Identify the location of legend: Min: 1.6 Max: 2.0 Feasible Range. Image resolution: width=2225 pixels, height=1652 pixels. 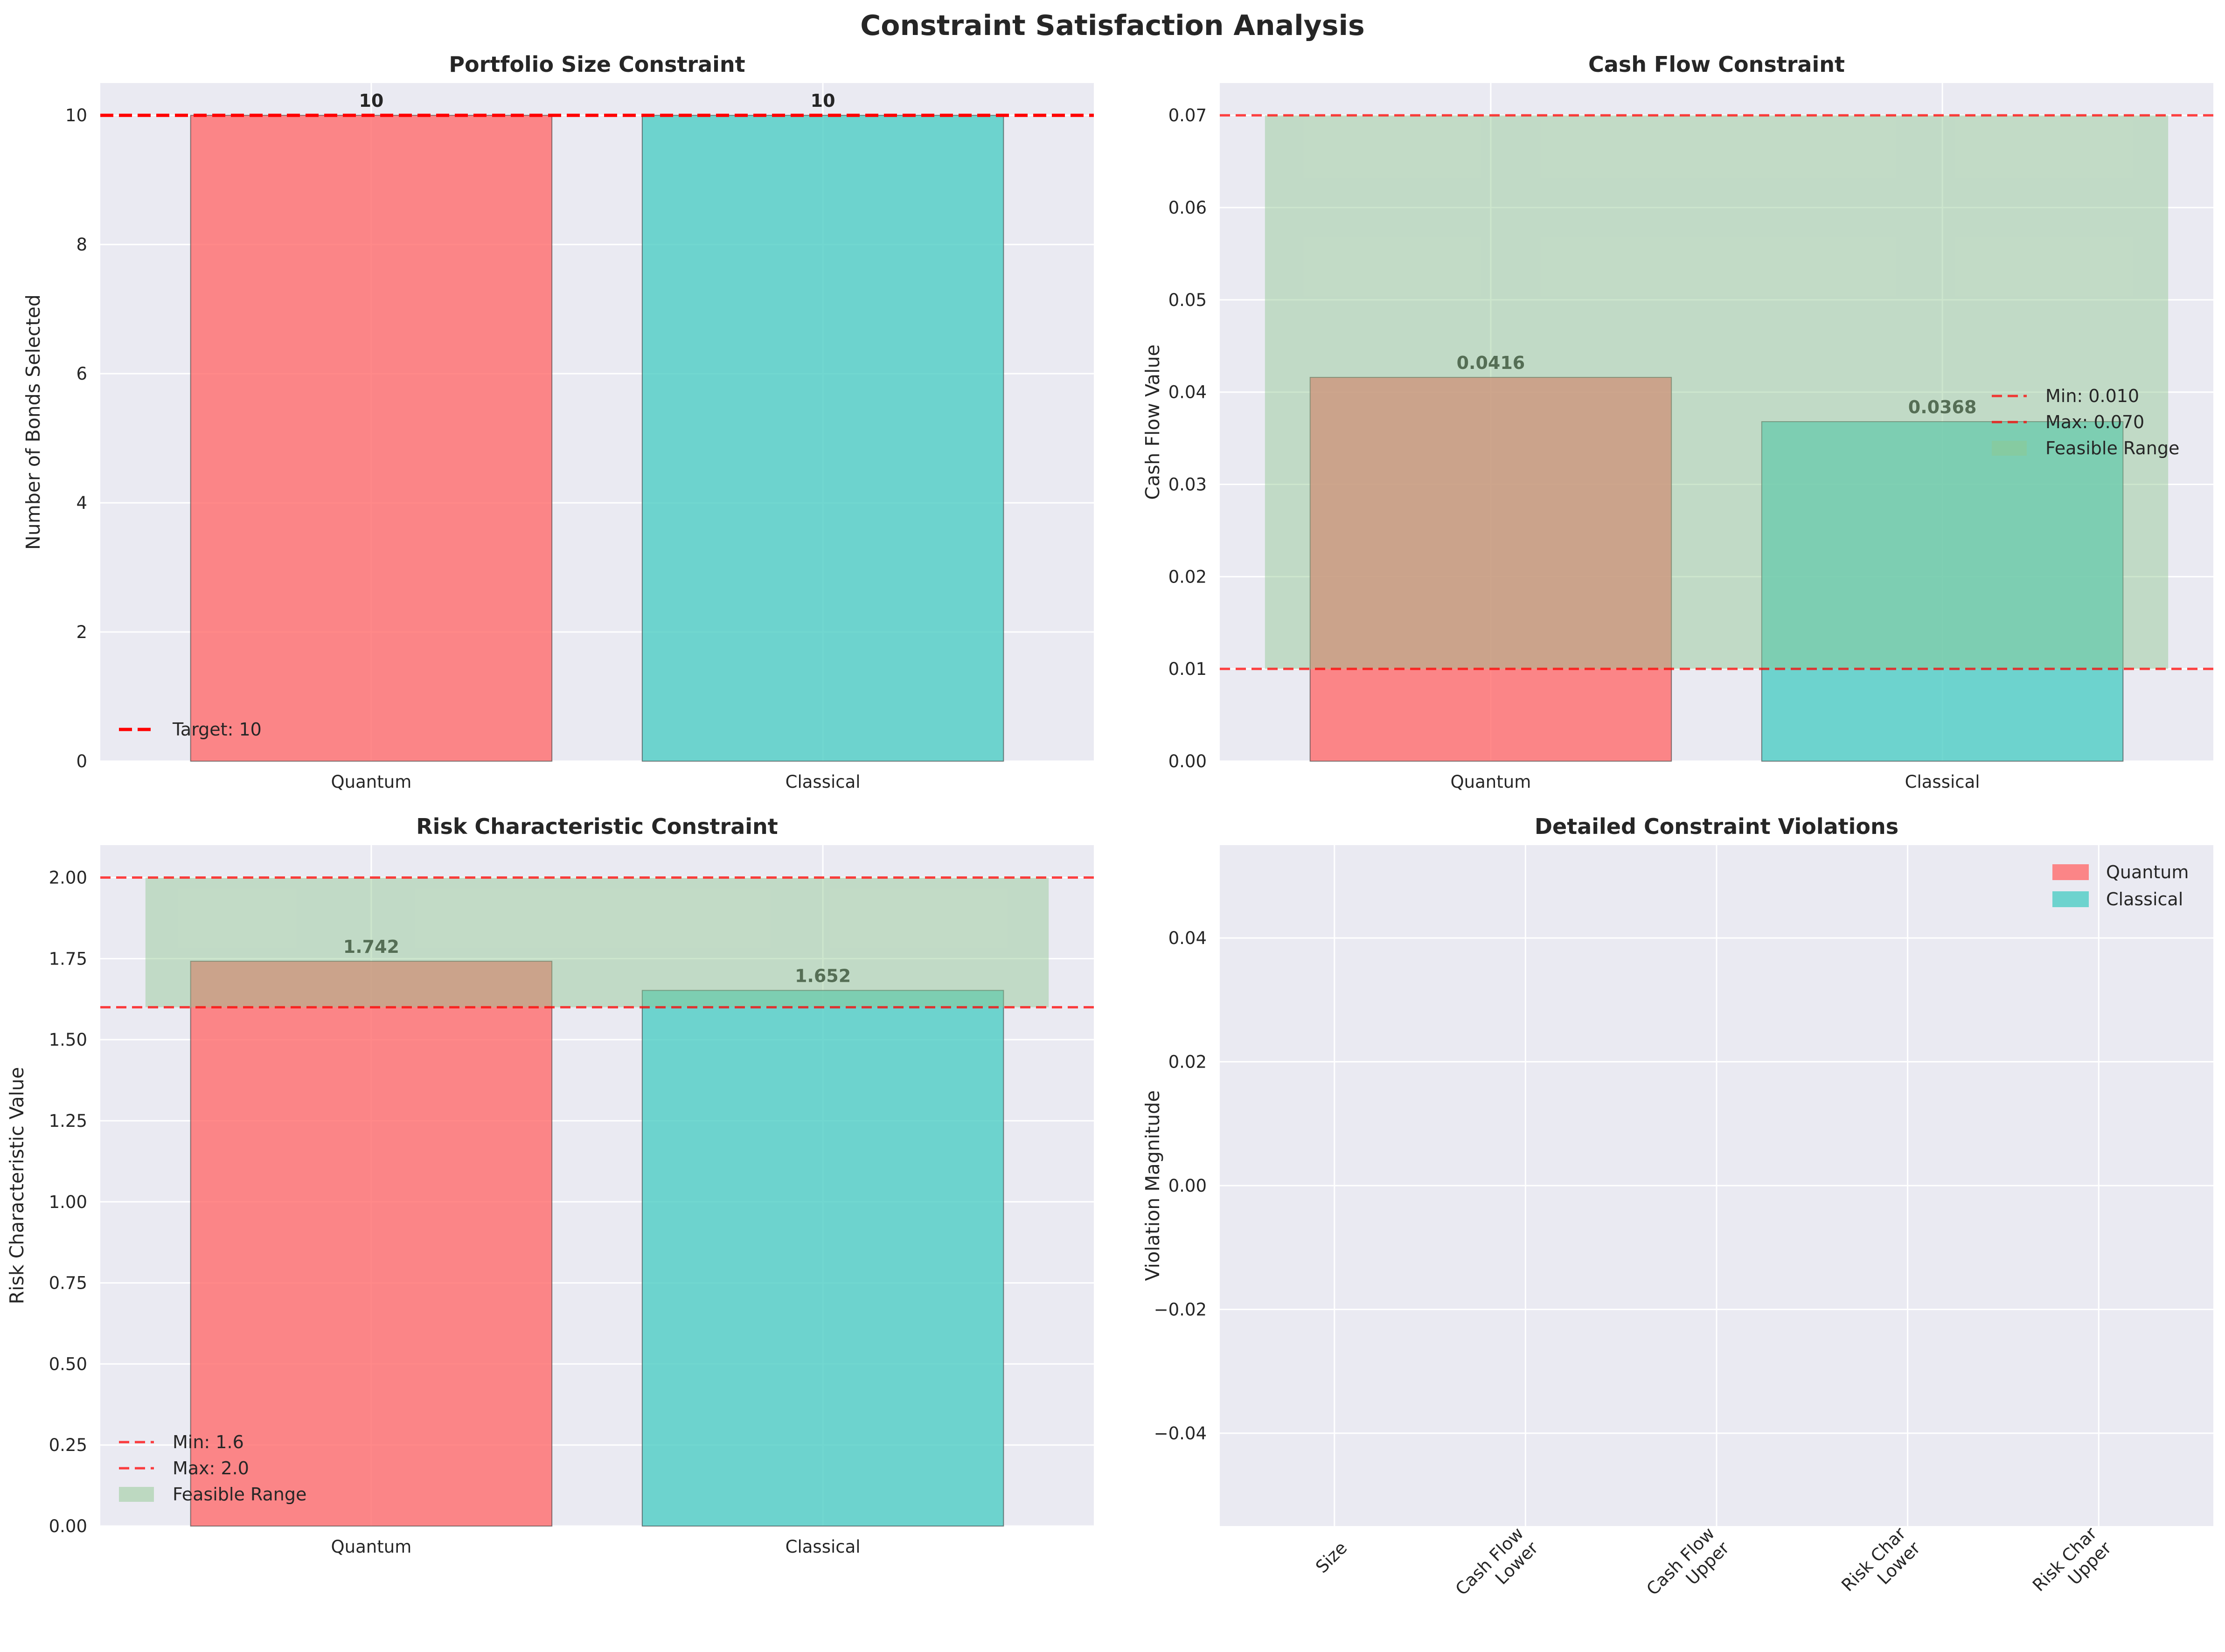
(212, 1469).